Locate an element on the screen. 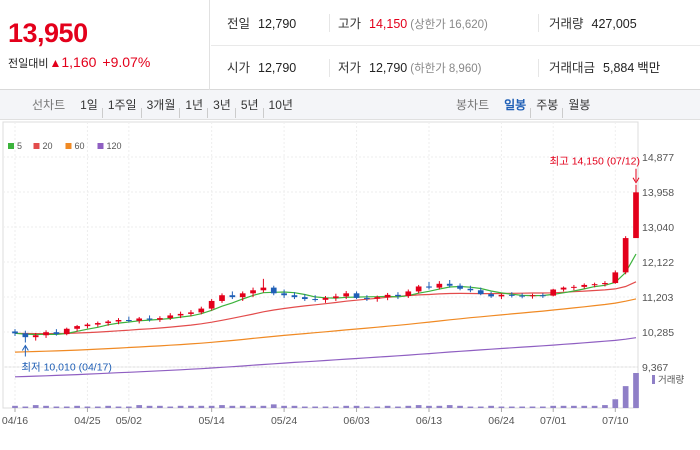 This screenshot has width=700, height=450. stat-note: 8,960) is located at coordinates (465, 69).